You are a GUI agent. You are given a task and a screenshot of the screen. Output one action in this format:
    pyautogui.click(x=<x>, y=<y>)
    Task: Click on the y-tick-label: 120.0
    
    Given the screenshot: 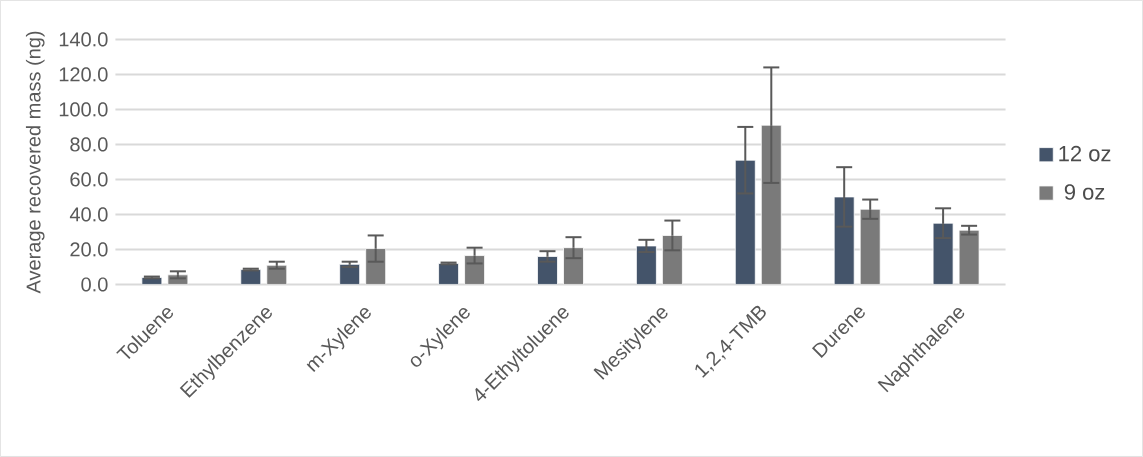 What is the action you would take?
    pyautogui.click(x=83, y=74)
    